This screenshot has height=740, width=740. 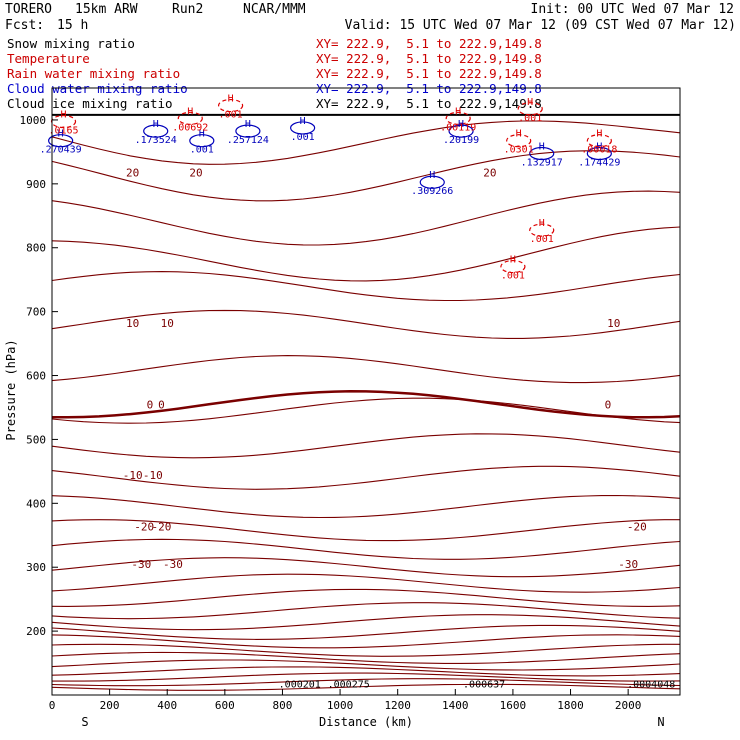 I want to click on model-name: TORERO, so click(x=28, y=9).